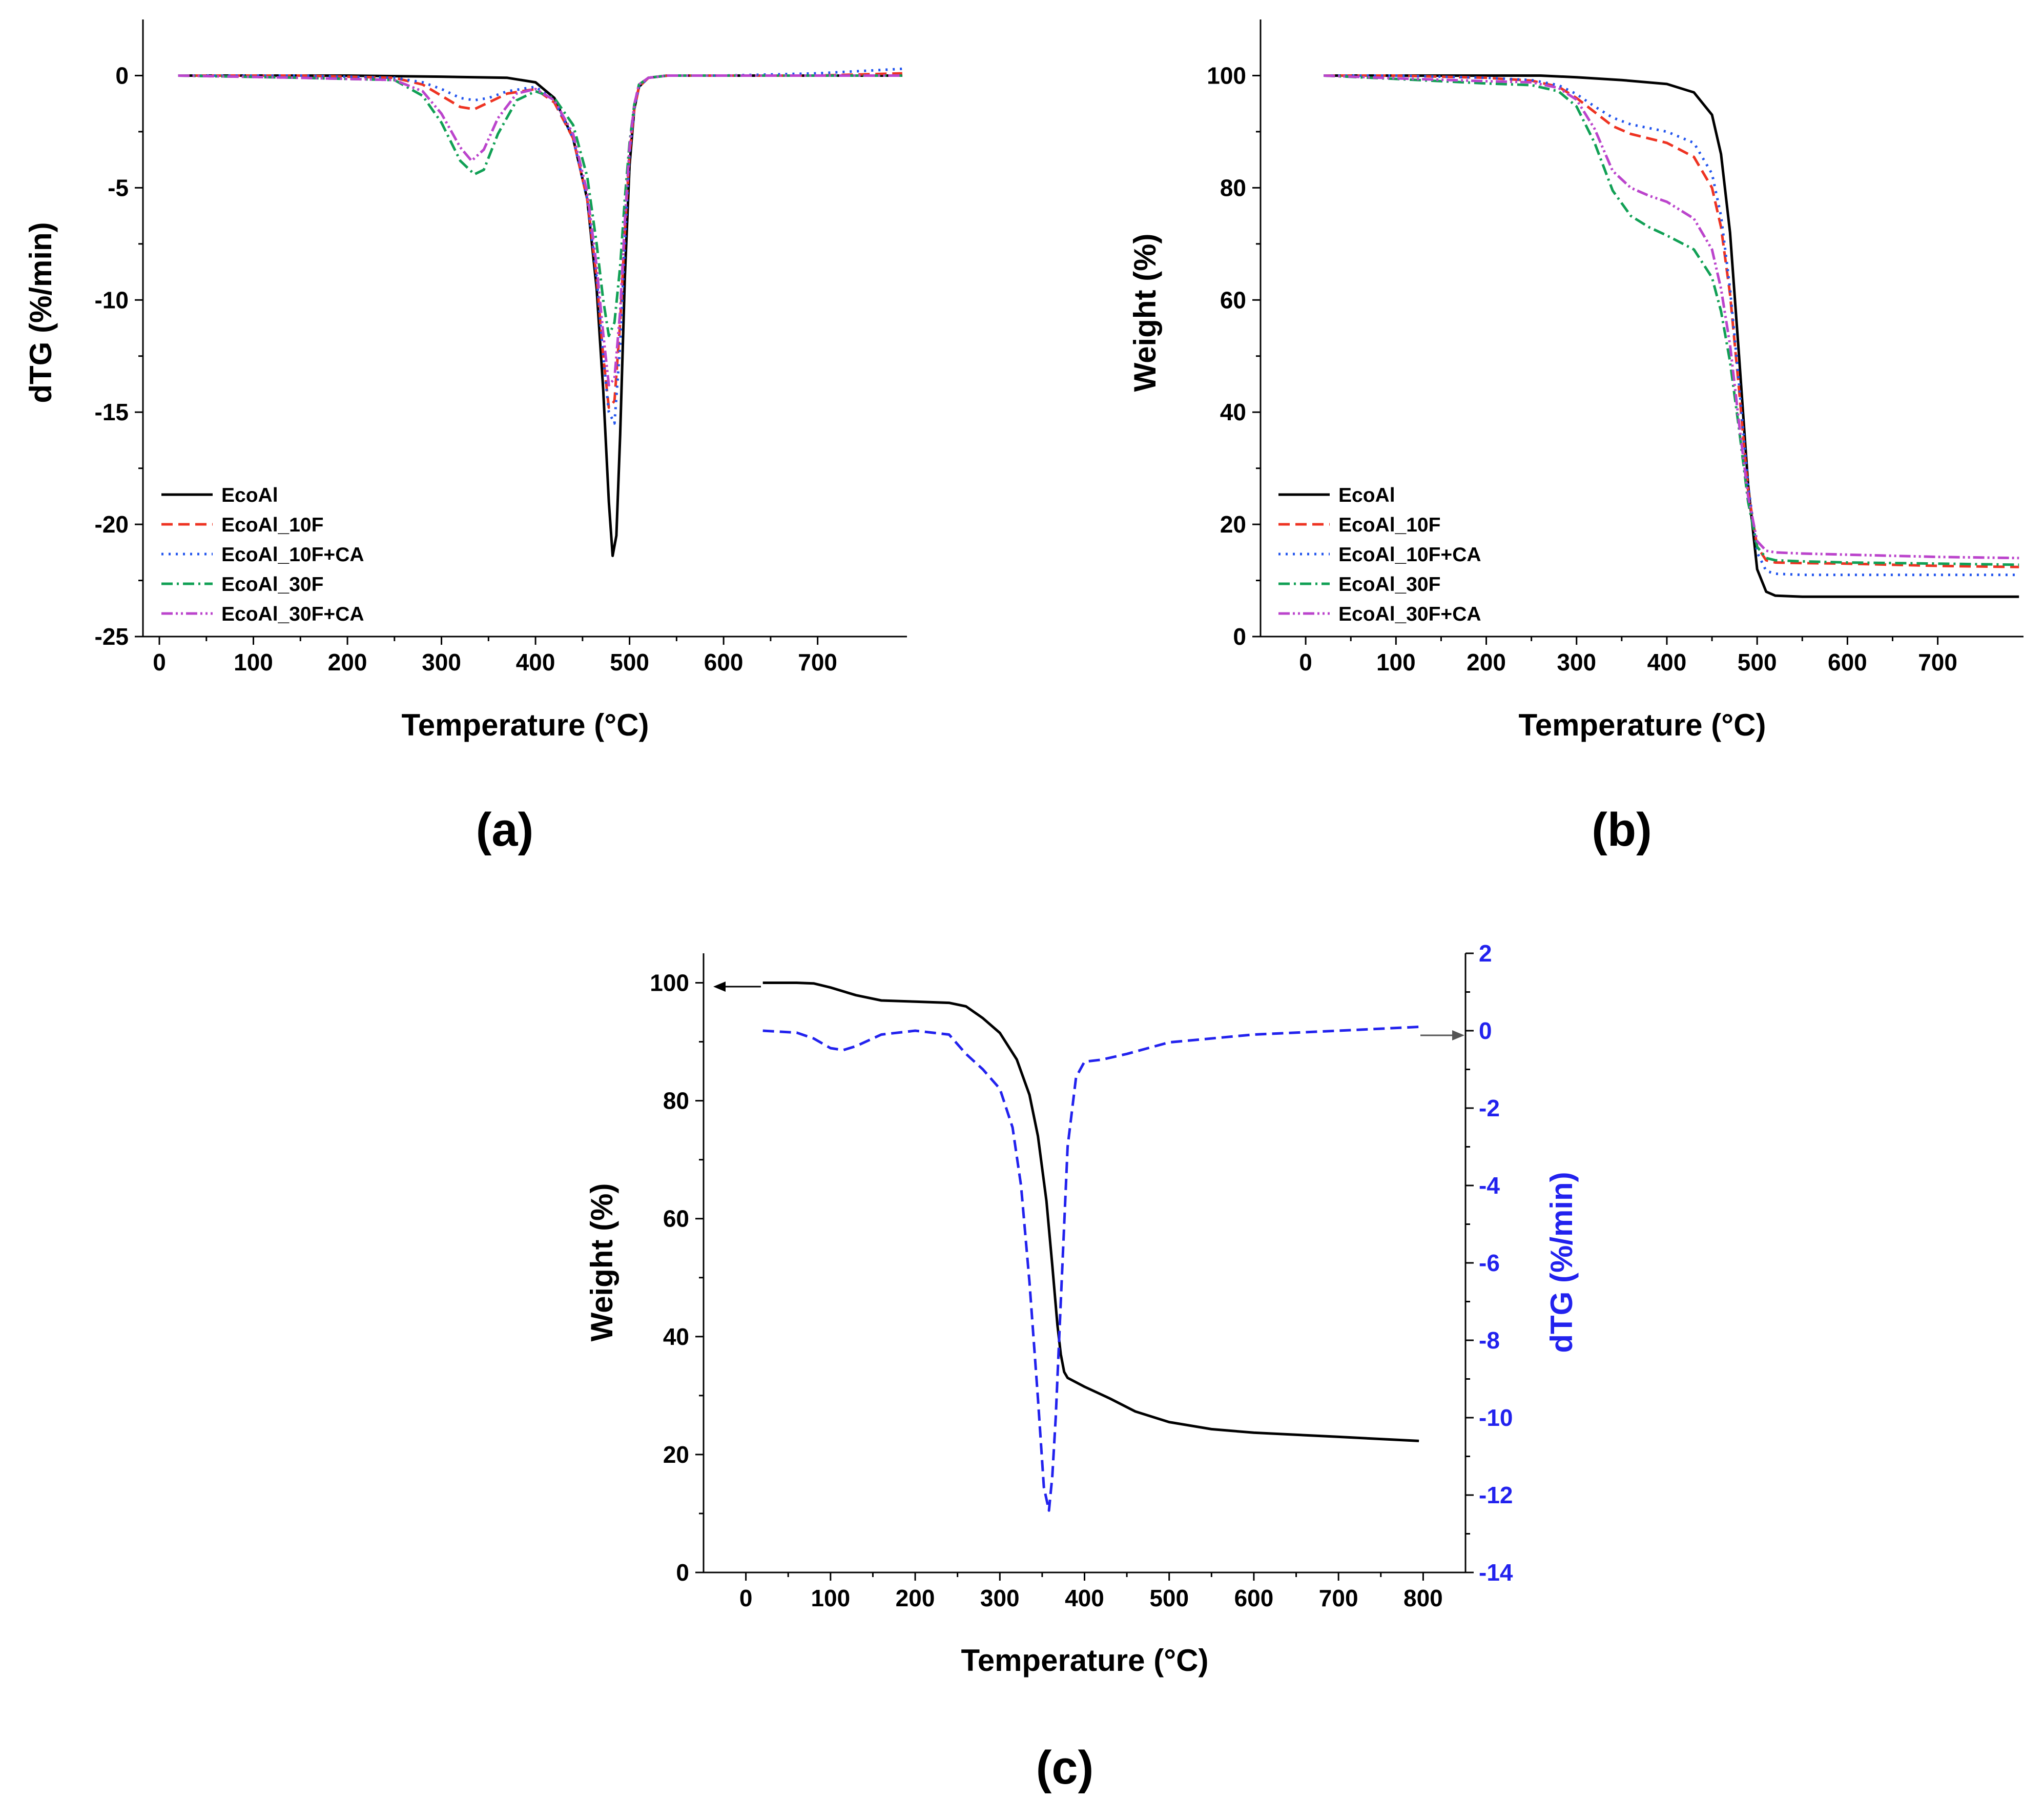  I want to click on y2-tick-label: -2, so click(1489, 1108).